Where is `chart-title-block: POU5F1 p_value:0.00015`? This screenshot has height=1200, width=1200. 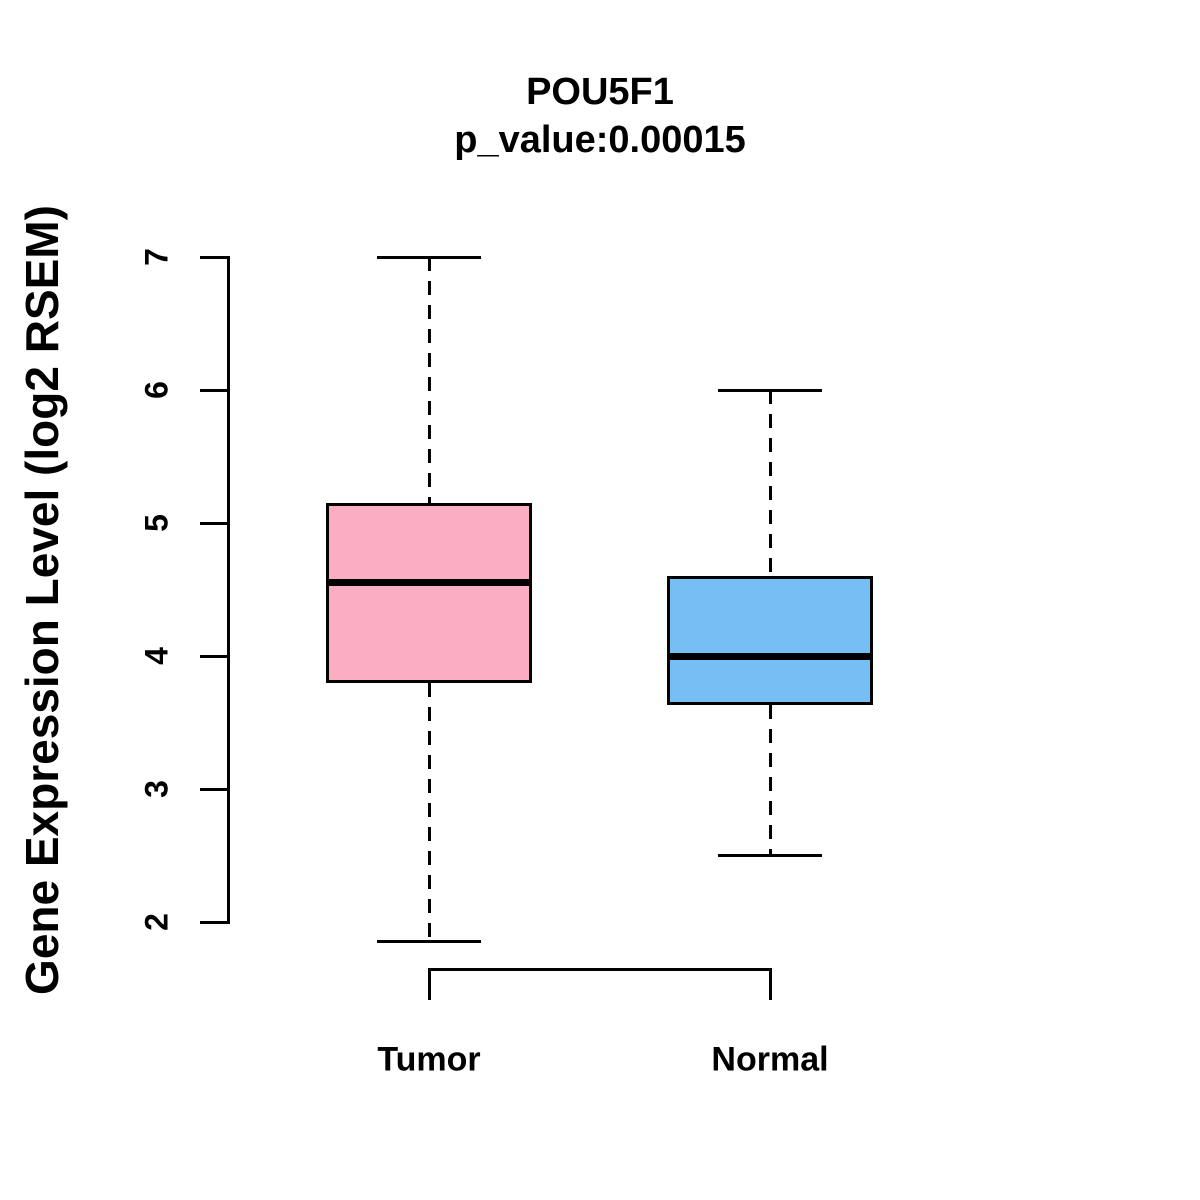 chart-title-block: POU5F1 p_value:0.00015 is located at coordinates (600, 116).